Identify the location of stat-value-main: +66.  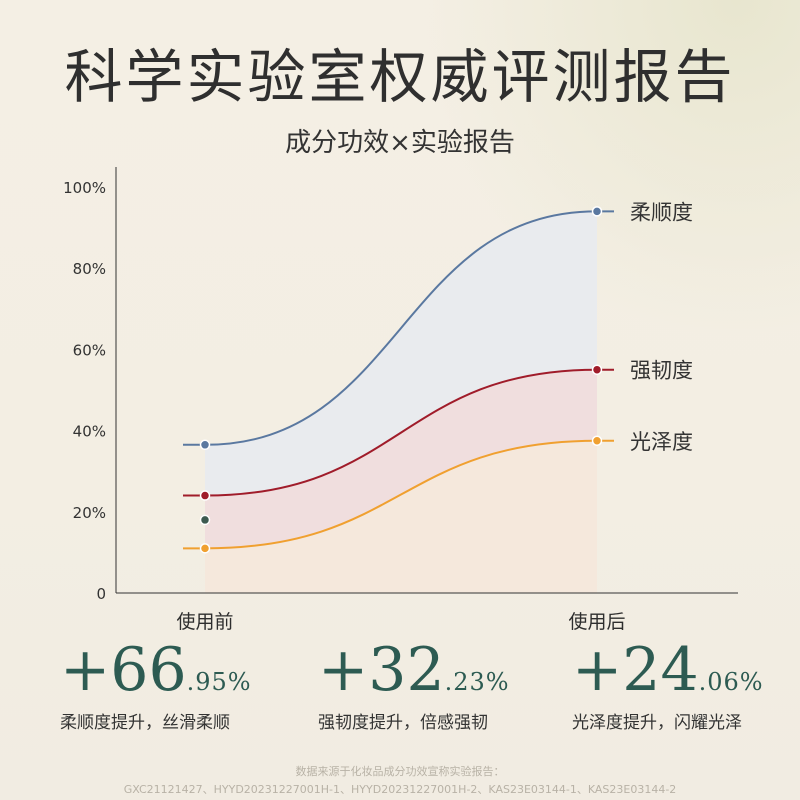
(123, 670).